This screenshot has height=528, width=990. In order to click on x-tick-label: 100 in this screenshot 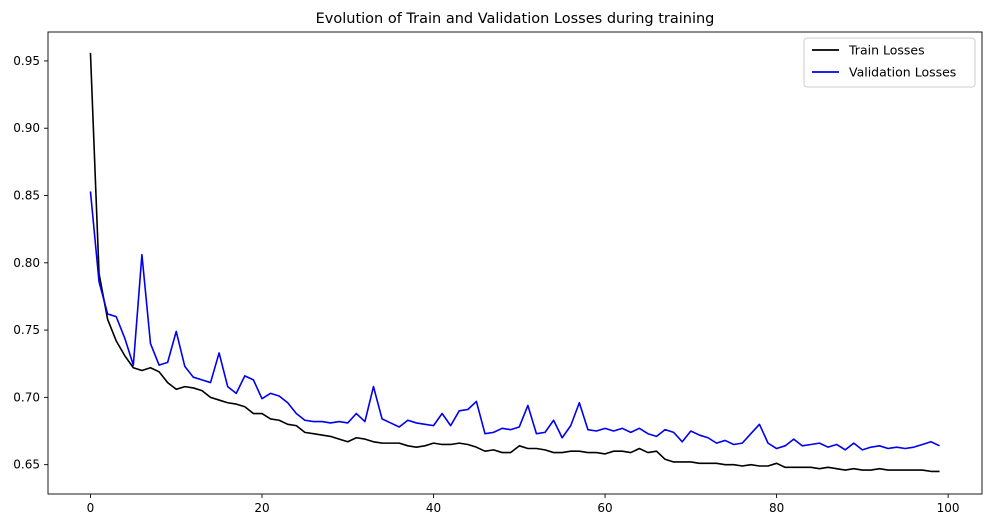, I will do `click(948, 508)`.